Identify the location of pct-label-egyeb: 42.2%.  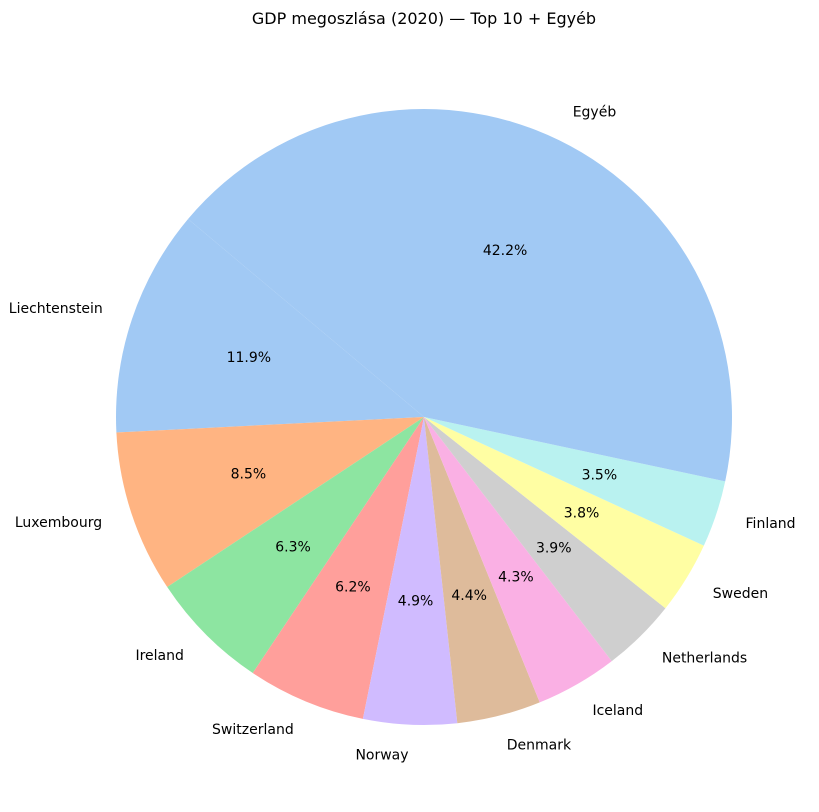
(505, 251).